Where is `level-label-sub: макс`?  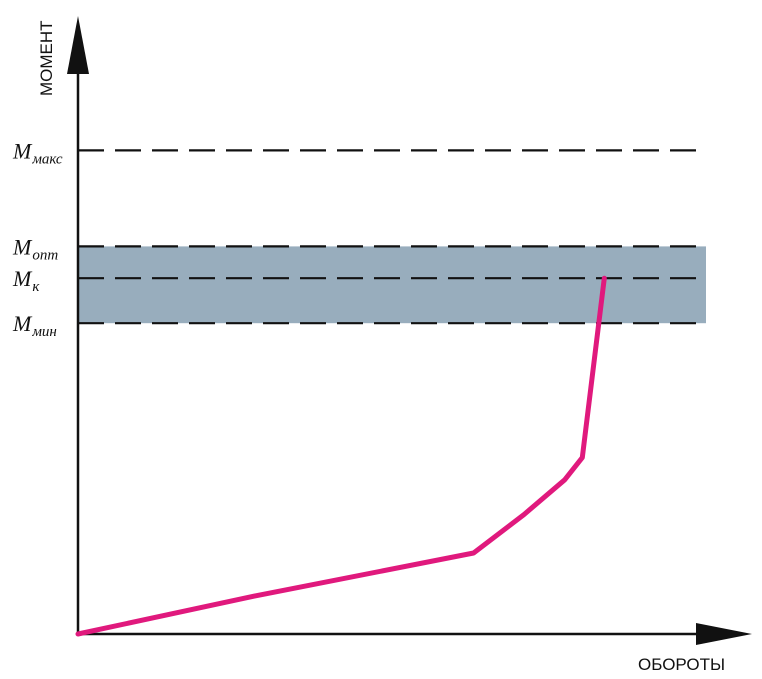
level-label-sub: макс is located at coordinates (47, 159).